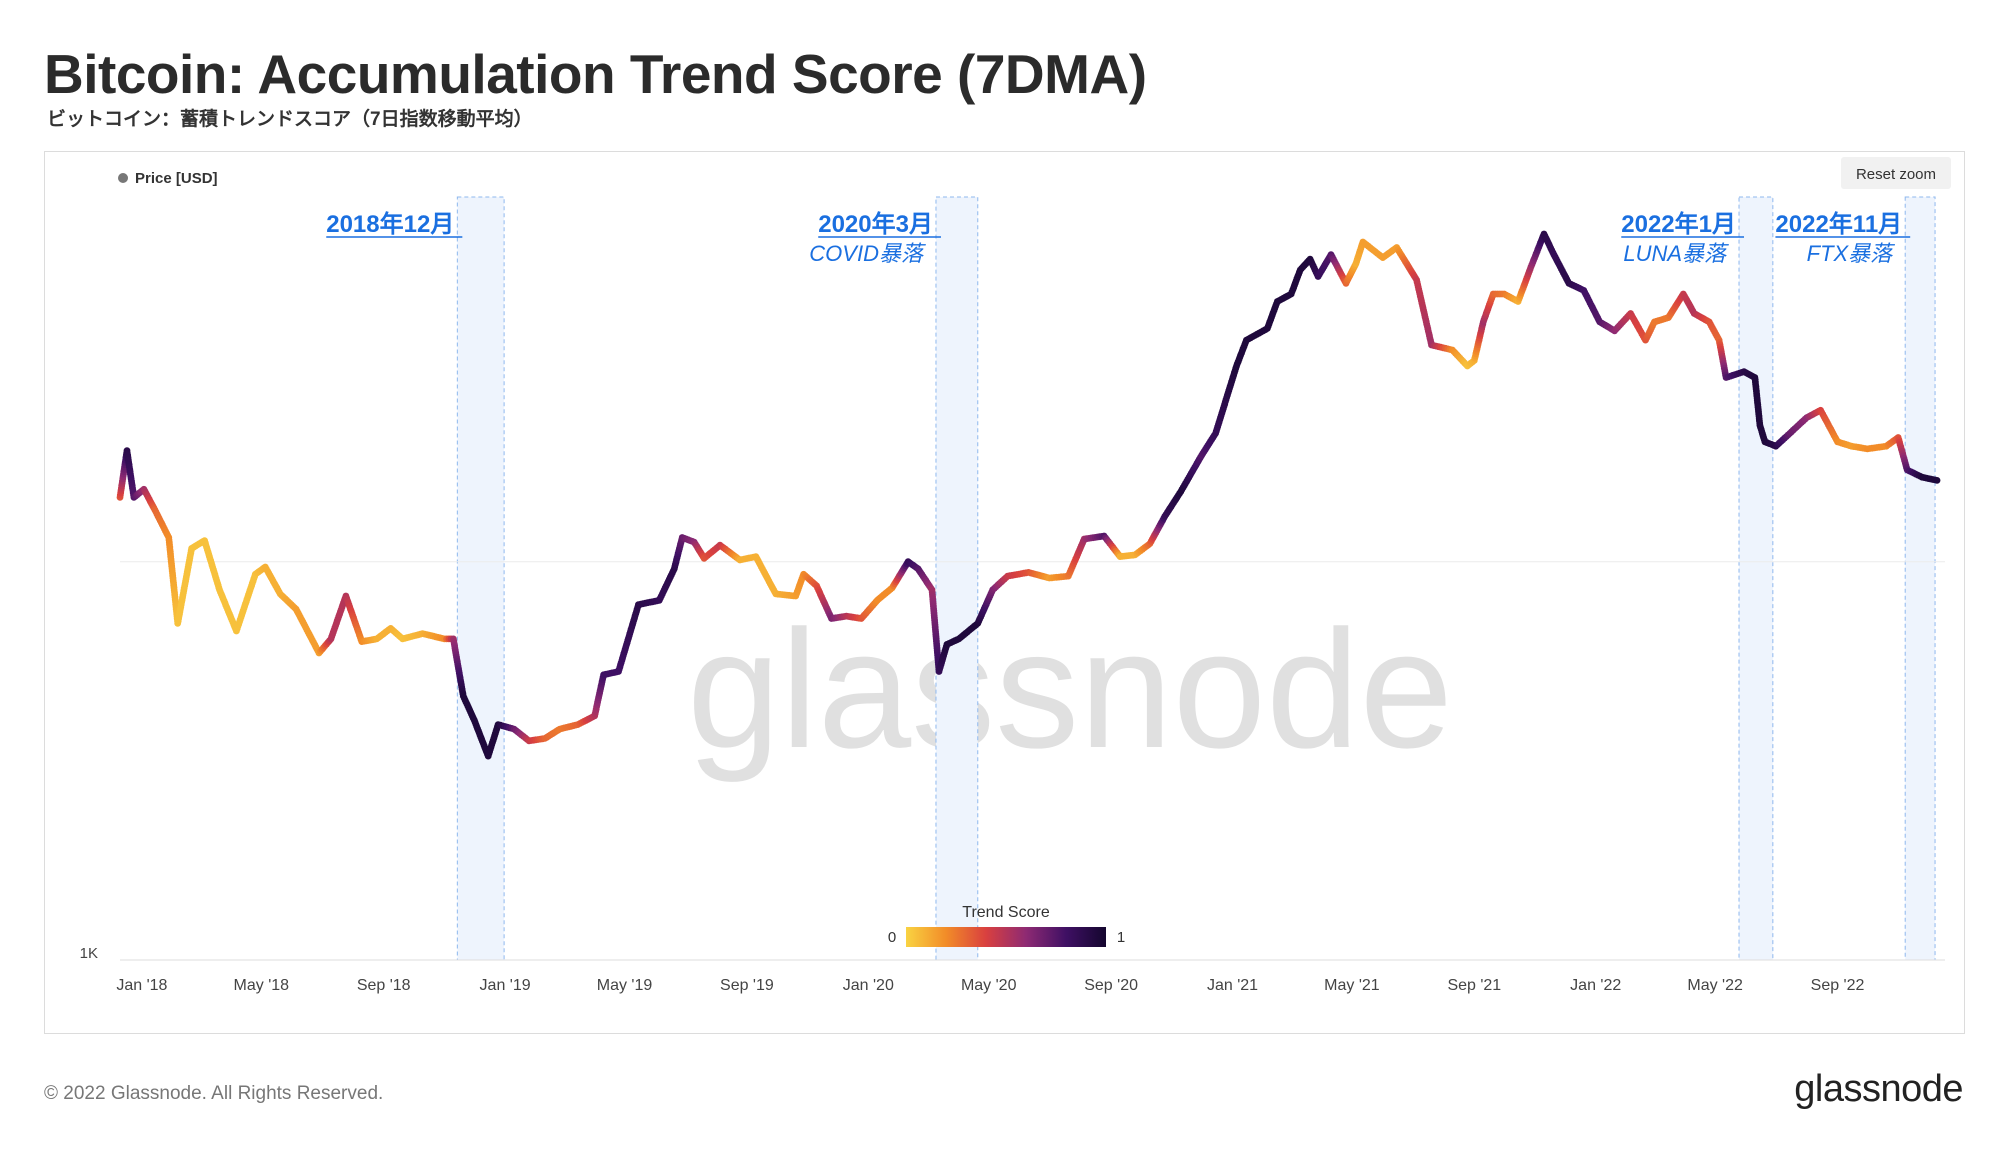  What do you see at coordinates (176, 178) in the screenshot?
I see `legend-label: Price [USD]` at bounding box center [176, 178].